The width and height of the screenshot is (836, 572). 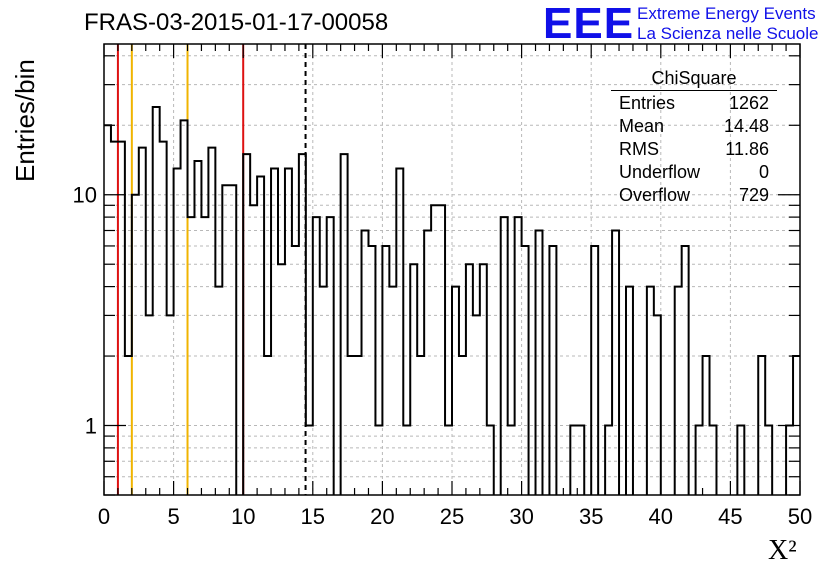 I want to click on x-tick-label: 45, so click(x=730, y=516).